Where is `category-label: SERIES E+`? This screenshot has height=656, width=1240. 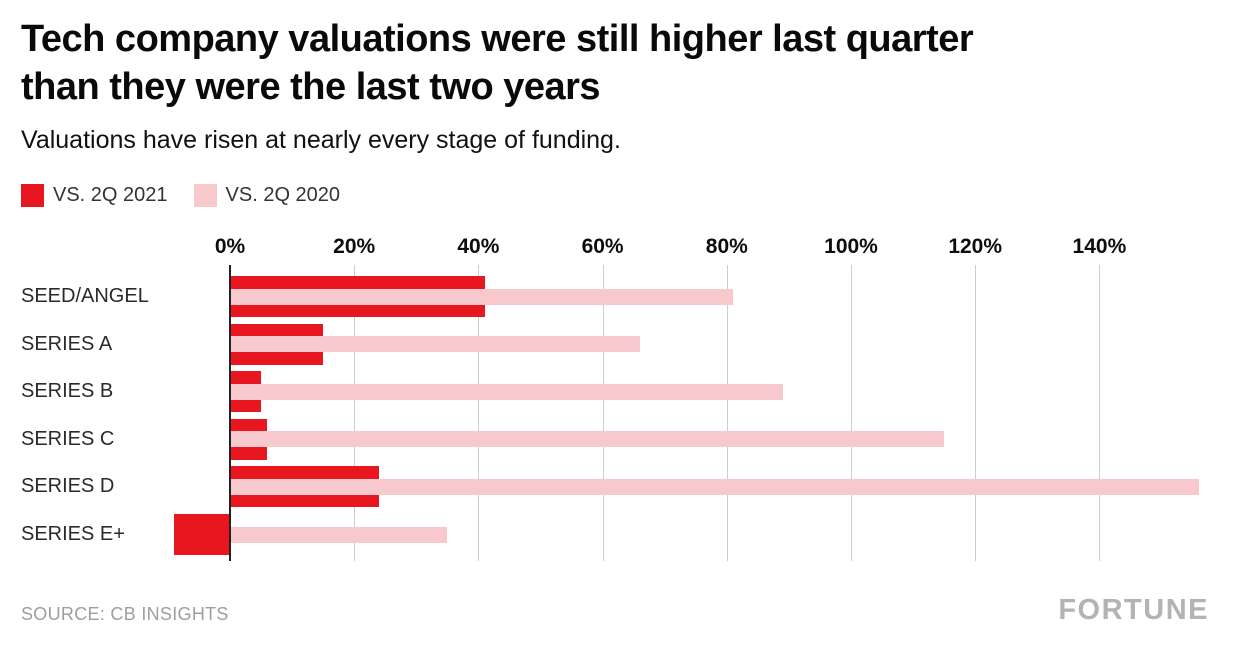 category-label: SERIES E+ is located at coordinates (73, 534).